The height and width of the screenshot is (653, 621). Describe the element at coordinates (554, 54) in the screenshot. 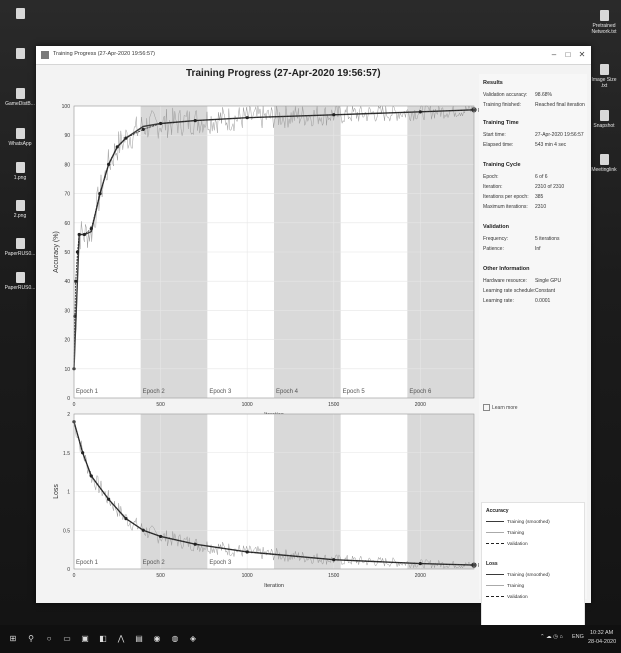

I see `minimize-button: –` at that location.